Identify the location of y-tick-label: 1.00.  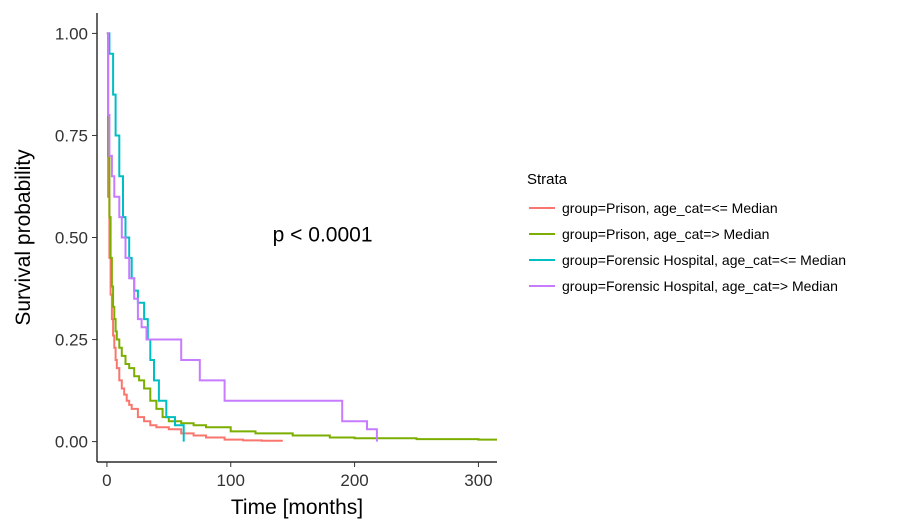
(71, 33).